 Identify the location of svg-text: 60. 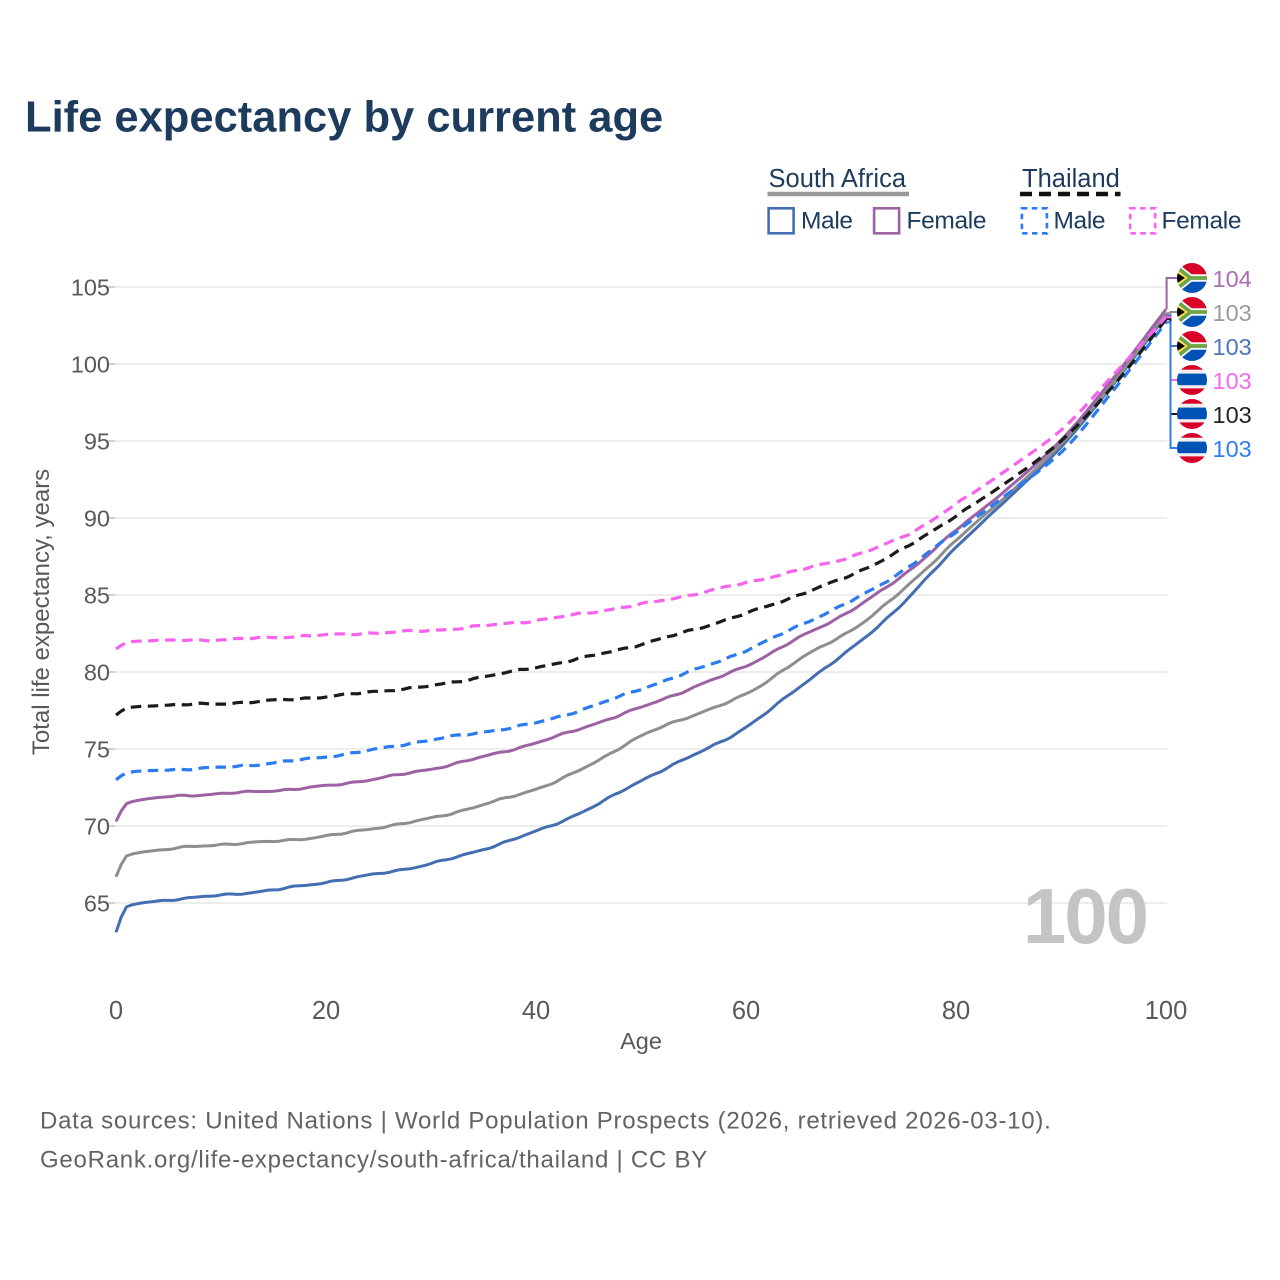
(746, 1011).